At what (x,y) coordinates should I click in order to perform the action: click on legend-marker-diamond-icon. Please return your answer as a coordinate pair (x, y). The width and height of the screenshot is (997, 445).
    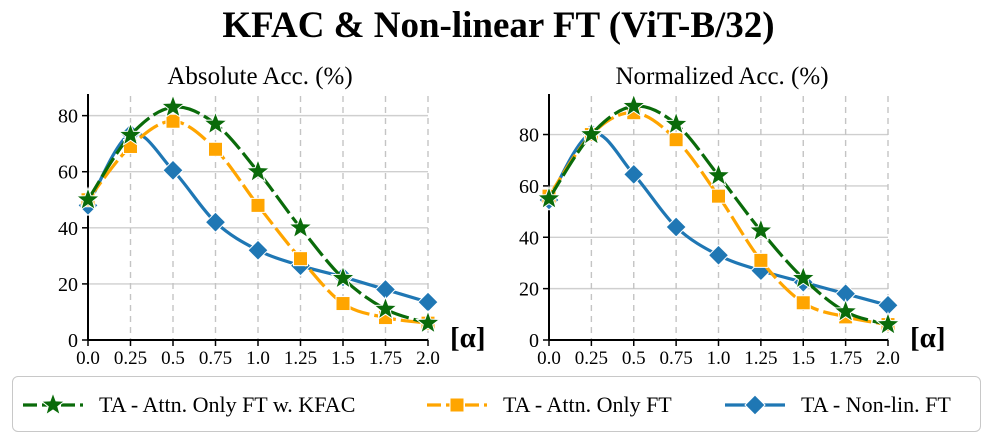
    Looking at the image, I should click on (755, 405).